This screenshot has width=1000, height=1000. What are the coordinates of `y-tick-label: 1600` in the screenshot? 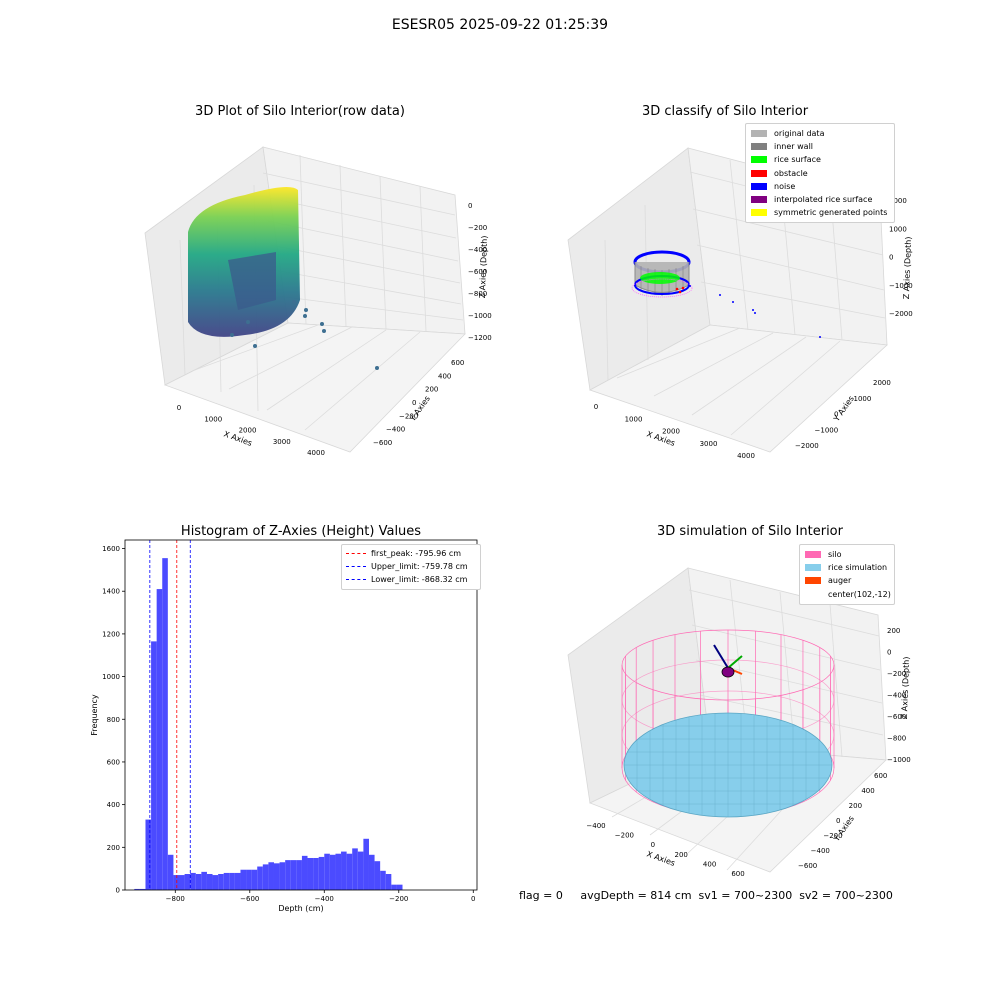 It's located at (111, 549).